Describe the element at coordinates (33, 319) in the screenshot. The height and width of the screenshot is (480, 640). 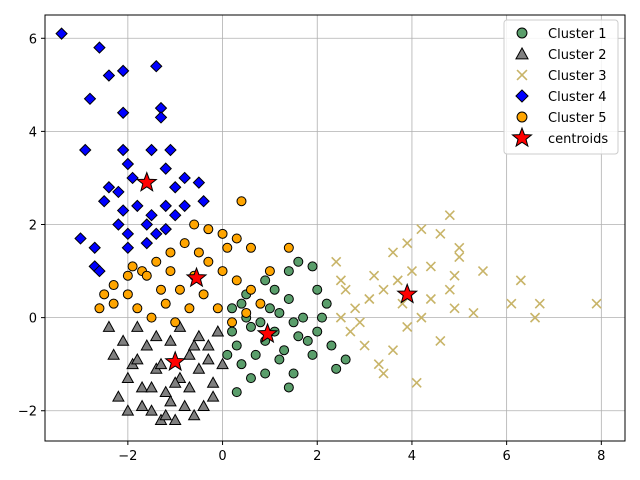
I see `y-tick-label: 0` at that location.